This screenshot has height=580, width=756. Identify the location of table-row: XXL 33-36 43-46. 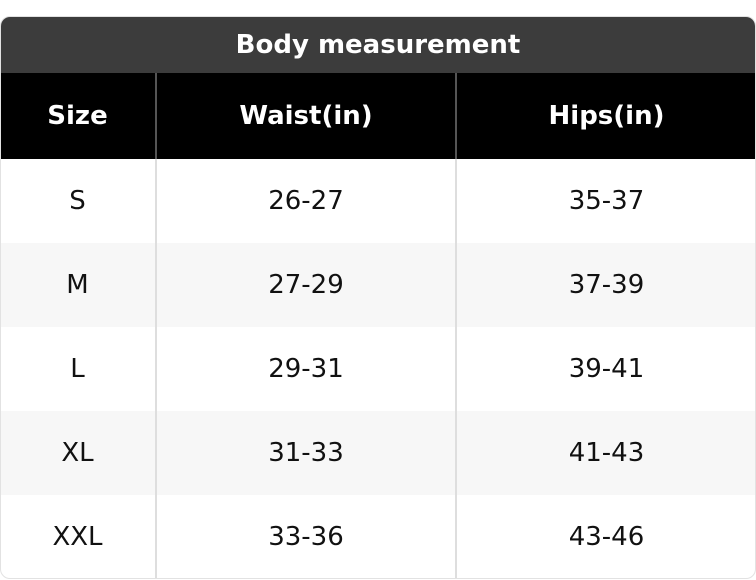
(378, 536).